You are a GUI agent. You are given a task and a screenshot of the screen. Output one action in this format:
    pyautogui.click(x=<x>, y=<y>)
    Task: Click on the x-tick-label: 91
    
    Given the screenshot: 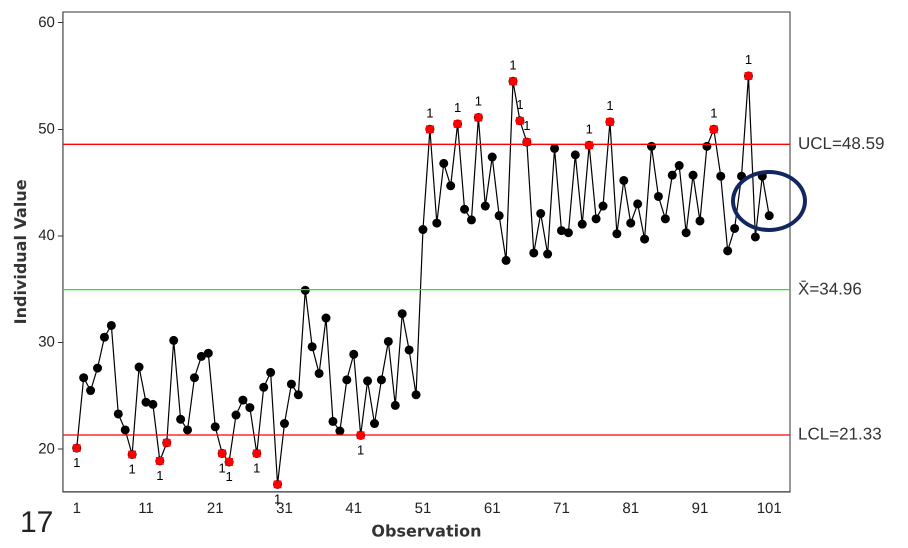 What is the action you would take?
    pyautogui.click(x=700, y=508)
    